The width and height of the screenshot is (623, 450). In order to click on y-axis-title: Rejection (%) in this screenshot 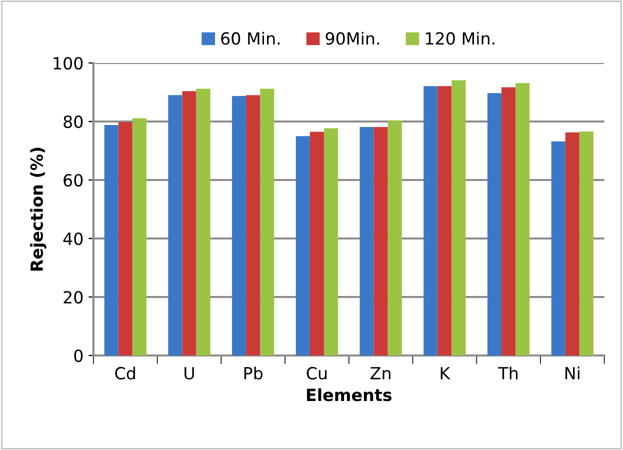, I will do `click(38, 209)`.